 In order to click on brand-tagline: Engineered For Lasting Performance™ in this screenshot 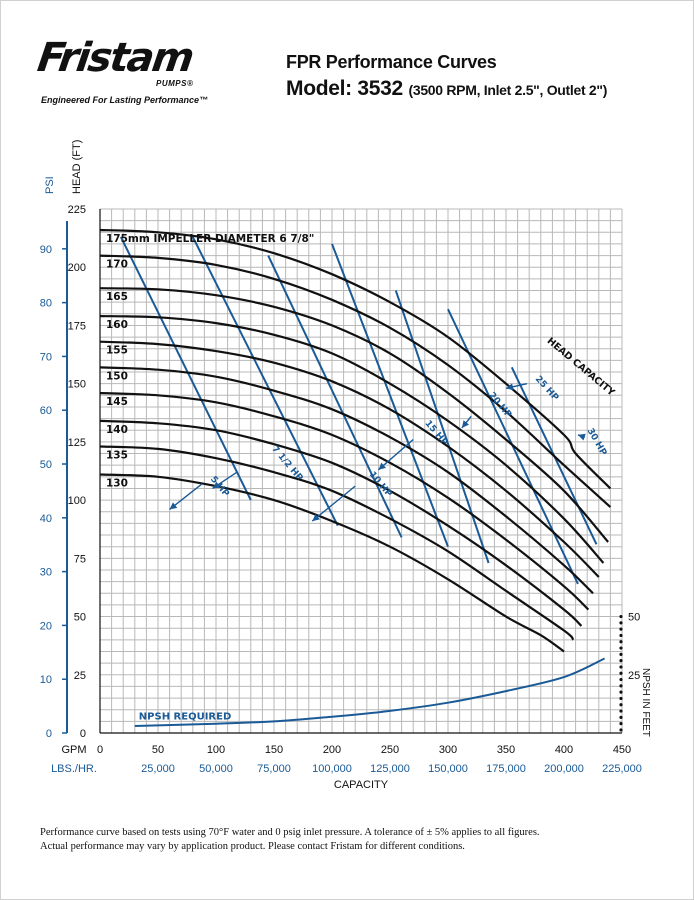, I will do `click(125, 100)`.